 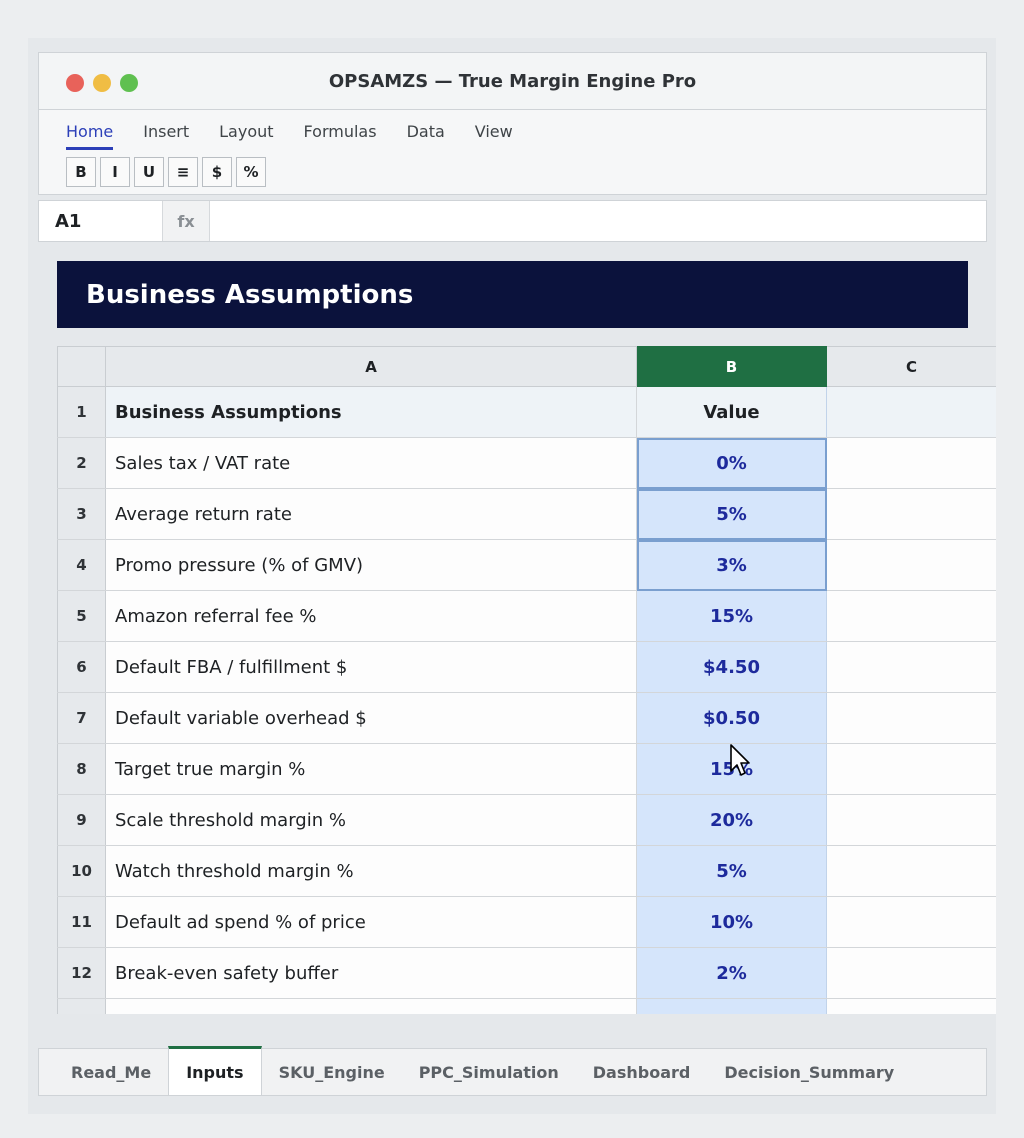 What do you see at coordinates (911, 820) in the screenshot?
I see `cell-c9` at bounding box center [911, 820].